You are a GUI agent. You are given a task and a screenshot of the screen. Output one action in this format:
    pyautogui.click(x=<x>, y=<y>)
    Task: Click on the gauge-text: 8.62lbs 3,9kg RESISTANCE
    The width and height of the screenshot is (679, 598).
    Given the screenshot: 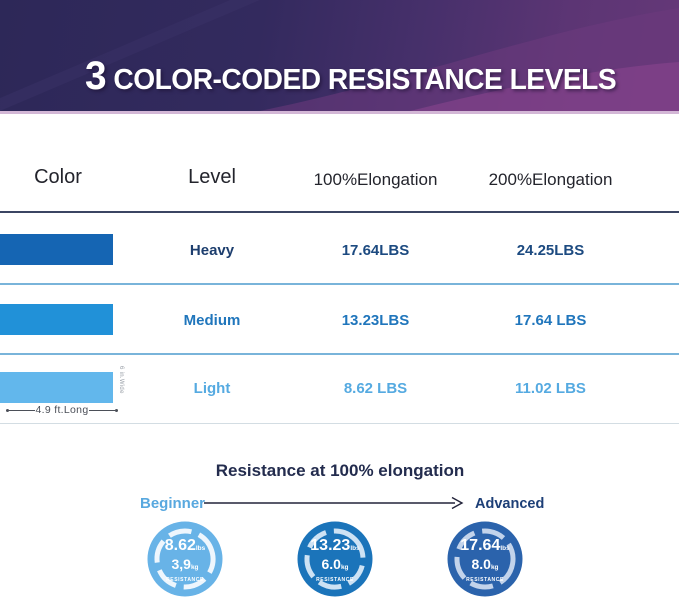 What is the action you would take?
    pyautogui.click(x=185, y=559)
    